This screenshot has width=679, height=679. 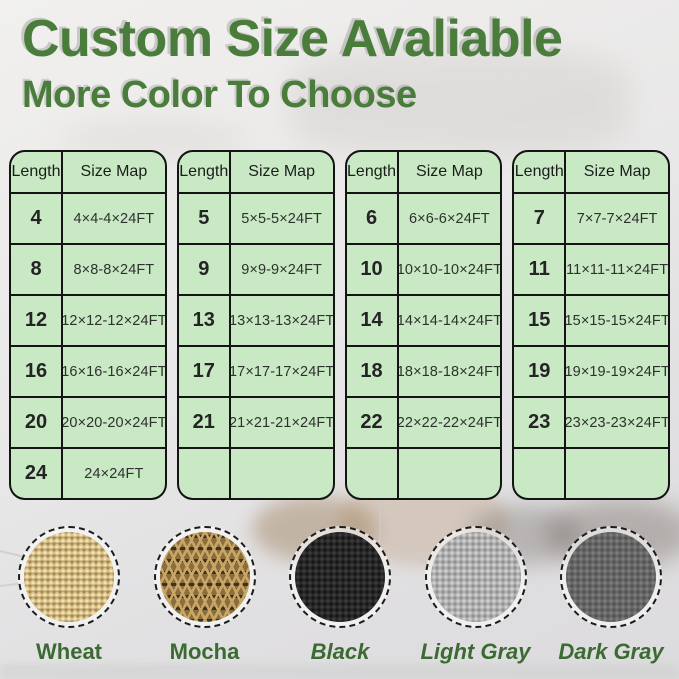 I want to click on size-map-cell: 8×8-8×24FT, so click(x=114, y=269).